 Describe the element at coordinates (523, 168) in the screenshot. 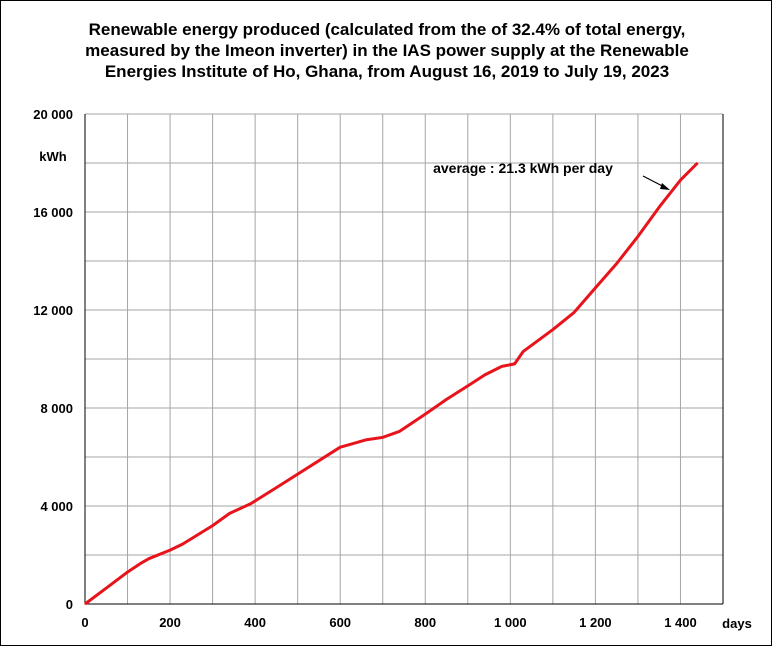

I see `annotation-text: average : 21.3 kWh per day` at that location.